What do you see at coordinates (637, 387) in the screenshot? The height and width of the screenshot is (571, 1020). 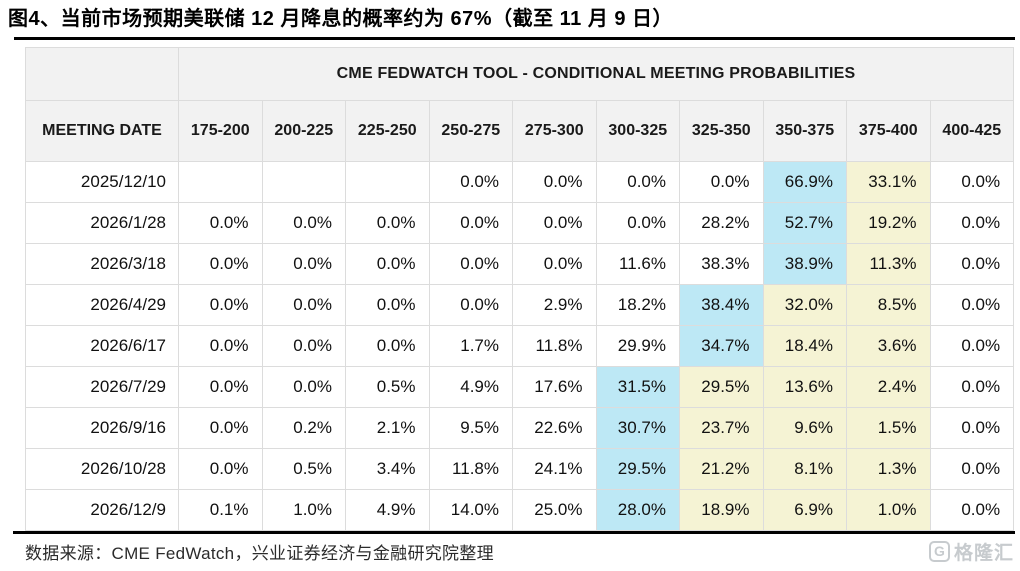 I see `probability-cell-max: 31.5%` at bounding box center [637, 387].